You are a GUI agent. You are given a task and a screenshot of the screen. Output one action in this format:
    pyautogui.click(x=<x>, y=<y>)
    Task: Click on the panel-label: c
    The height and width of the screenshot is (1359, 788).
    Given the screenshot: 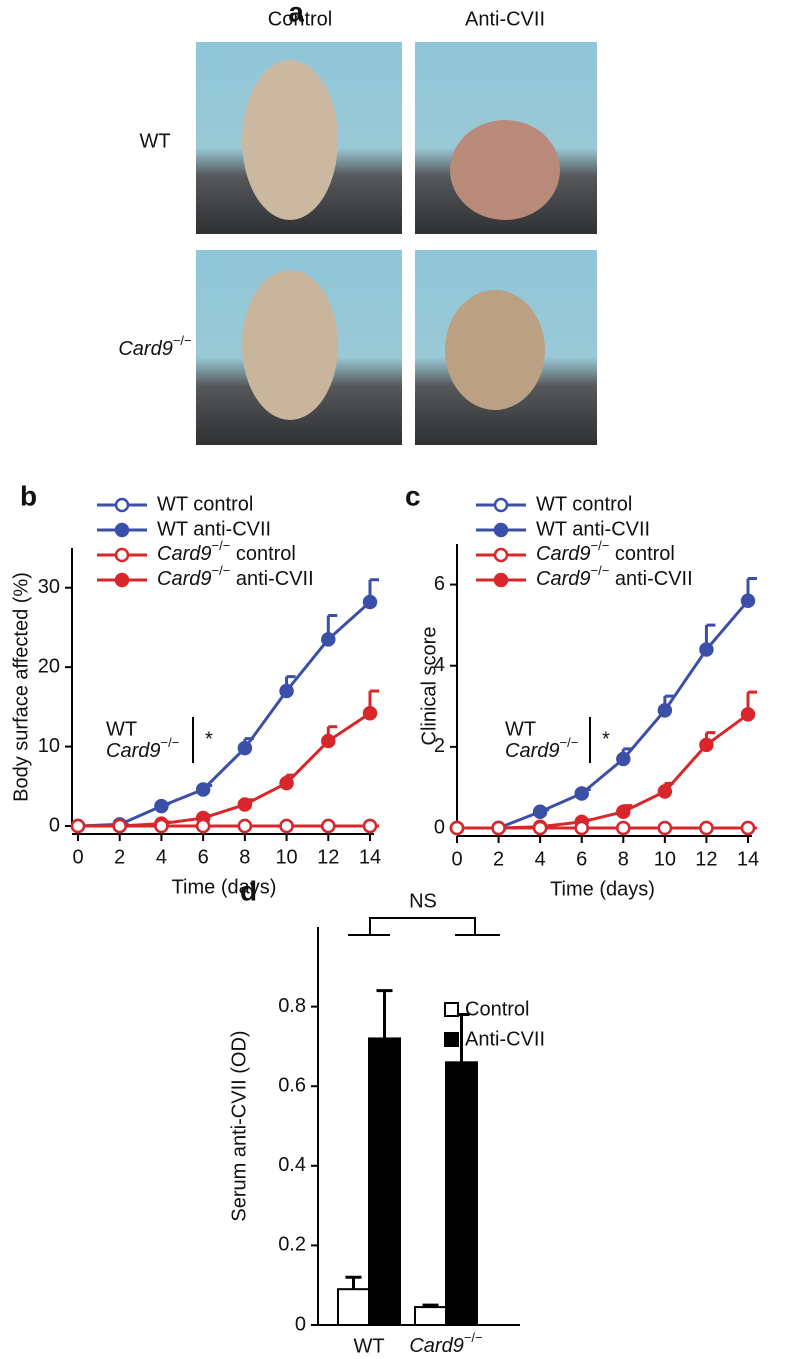 What is the action you would take?
    pyautogui.click(x=413, y=495)
    